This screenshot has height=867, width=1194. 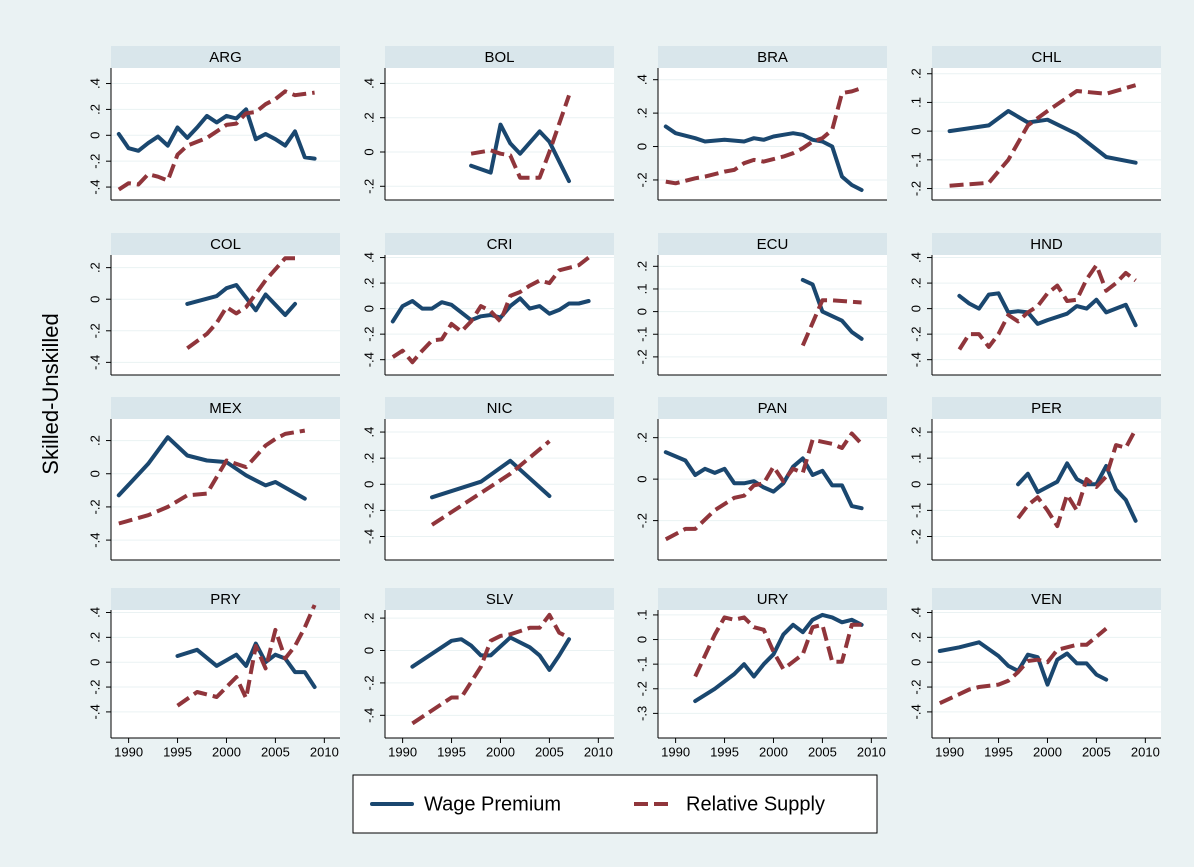 I want to click on legend, so click(x=615, y=804).